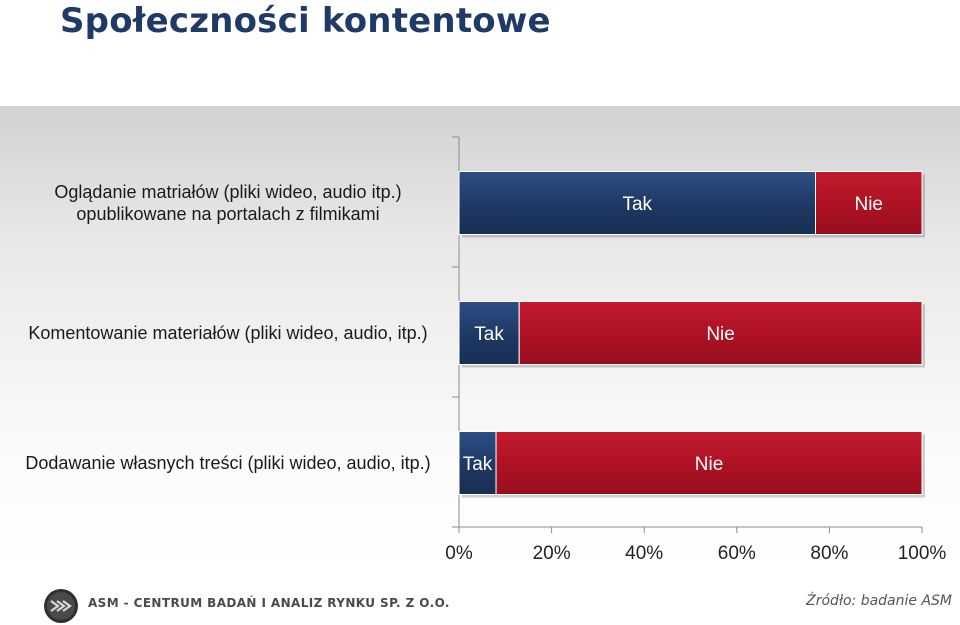 This screenshot has width=960, height=625. I want to click on asm-logo-icon, so click(61, 606).